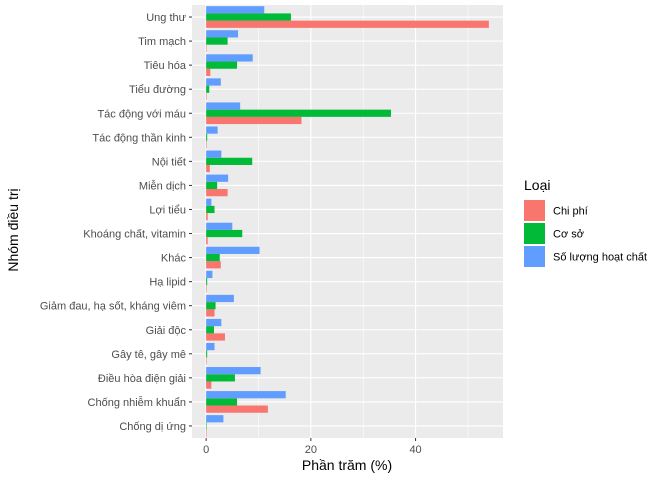 The height and width of the screenshot is (480, 672). What do you see at coordinates (137, 402) in the screenshot?
I see `y-tick-label: Chống nhiễm khuẩn` at bounding box center [137, 402].